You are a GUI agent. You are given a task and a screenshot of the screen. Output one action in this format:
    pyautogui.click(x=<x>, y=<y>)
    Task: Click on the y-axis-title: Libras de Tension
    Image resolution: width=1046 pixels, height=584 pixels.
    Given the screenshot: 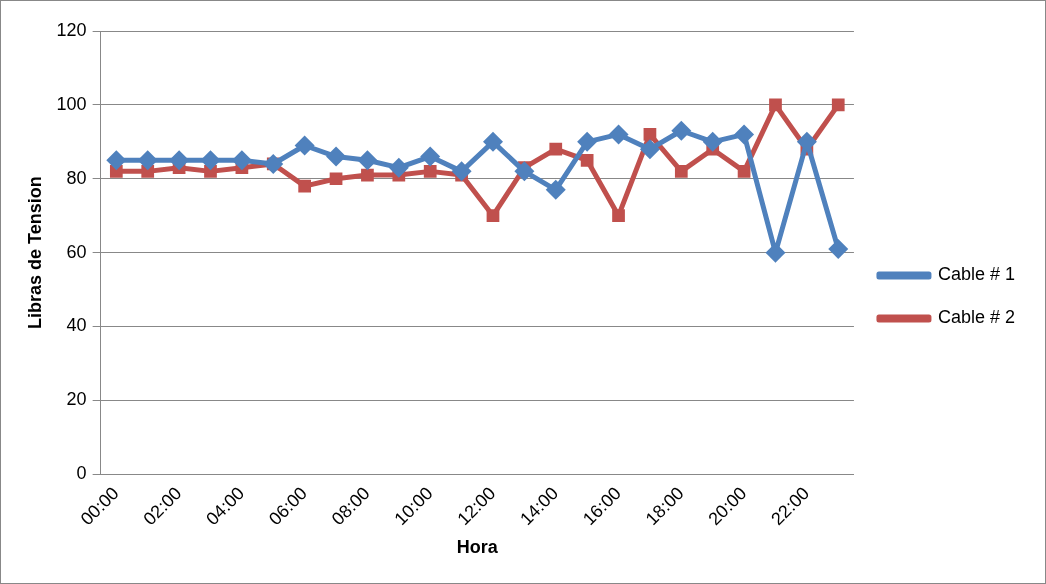 What is the action you would take?
    pyautogui.click(x=34, y=252)
    